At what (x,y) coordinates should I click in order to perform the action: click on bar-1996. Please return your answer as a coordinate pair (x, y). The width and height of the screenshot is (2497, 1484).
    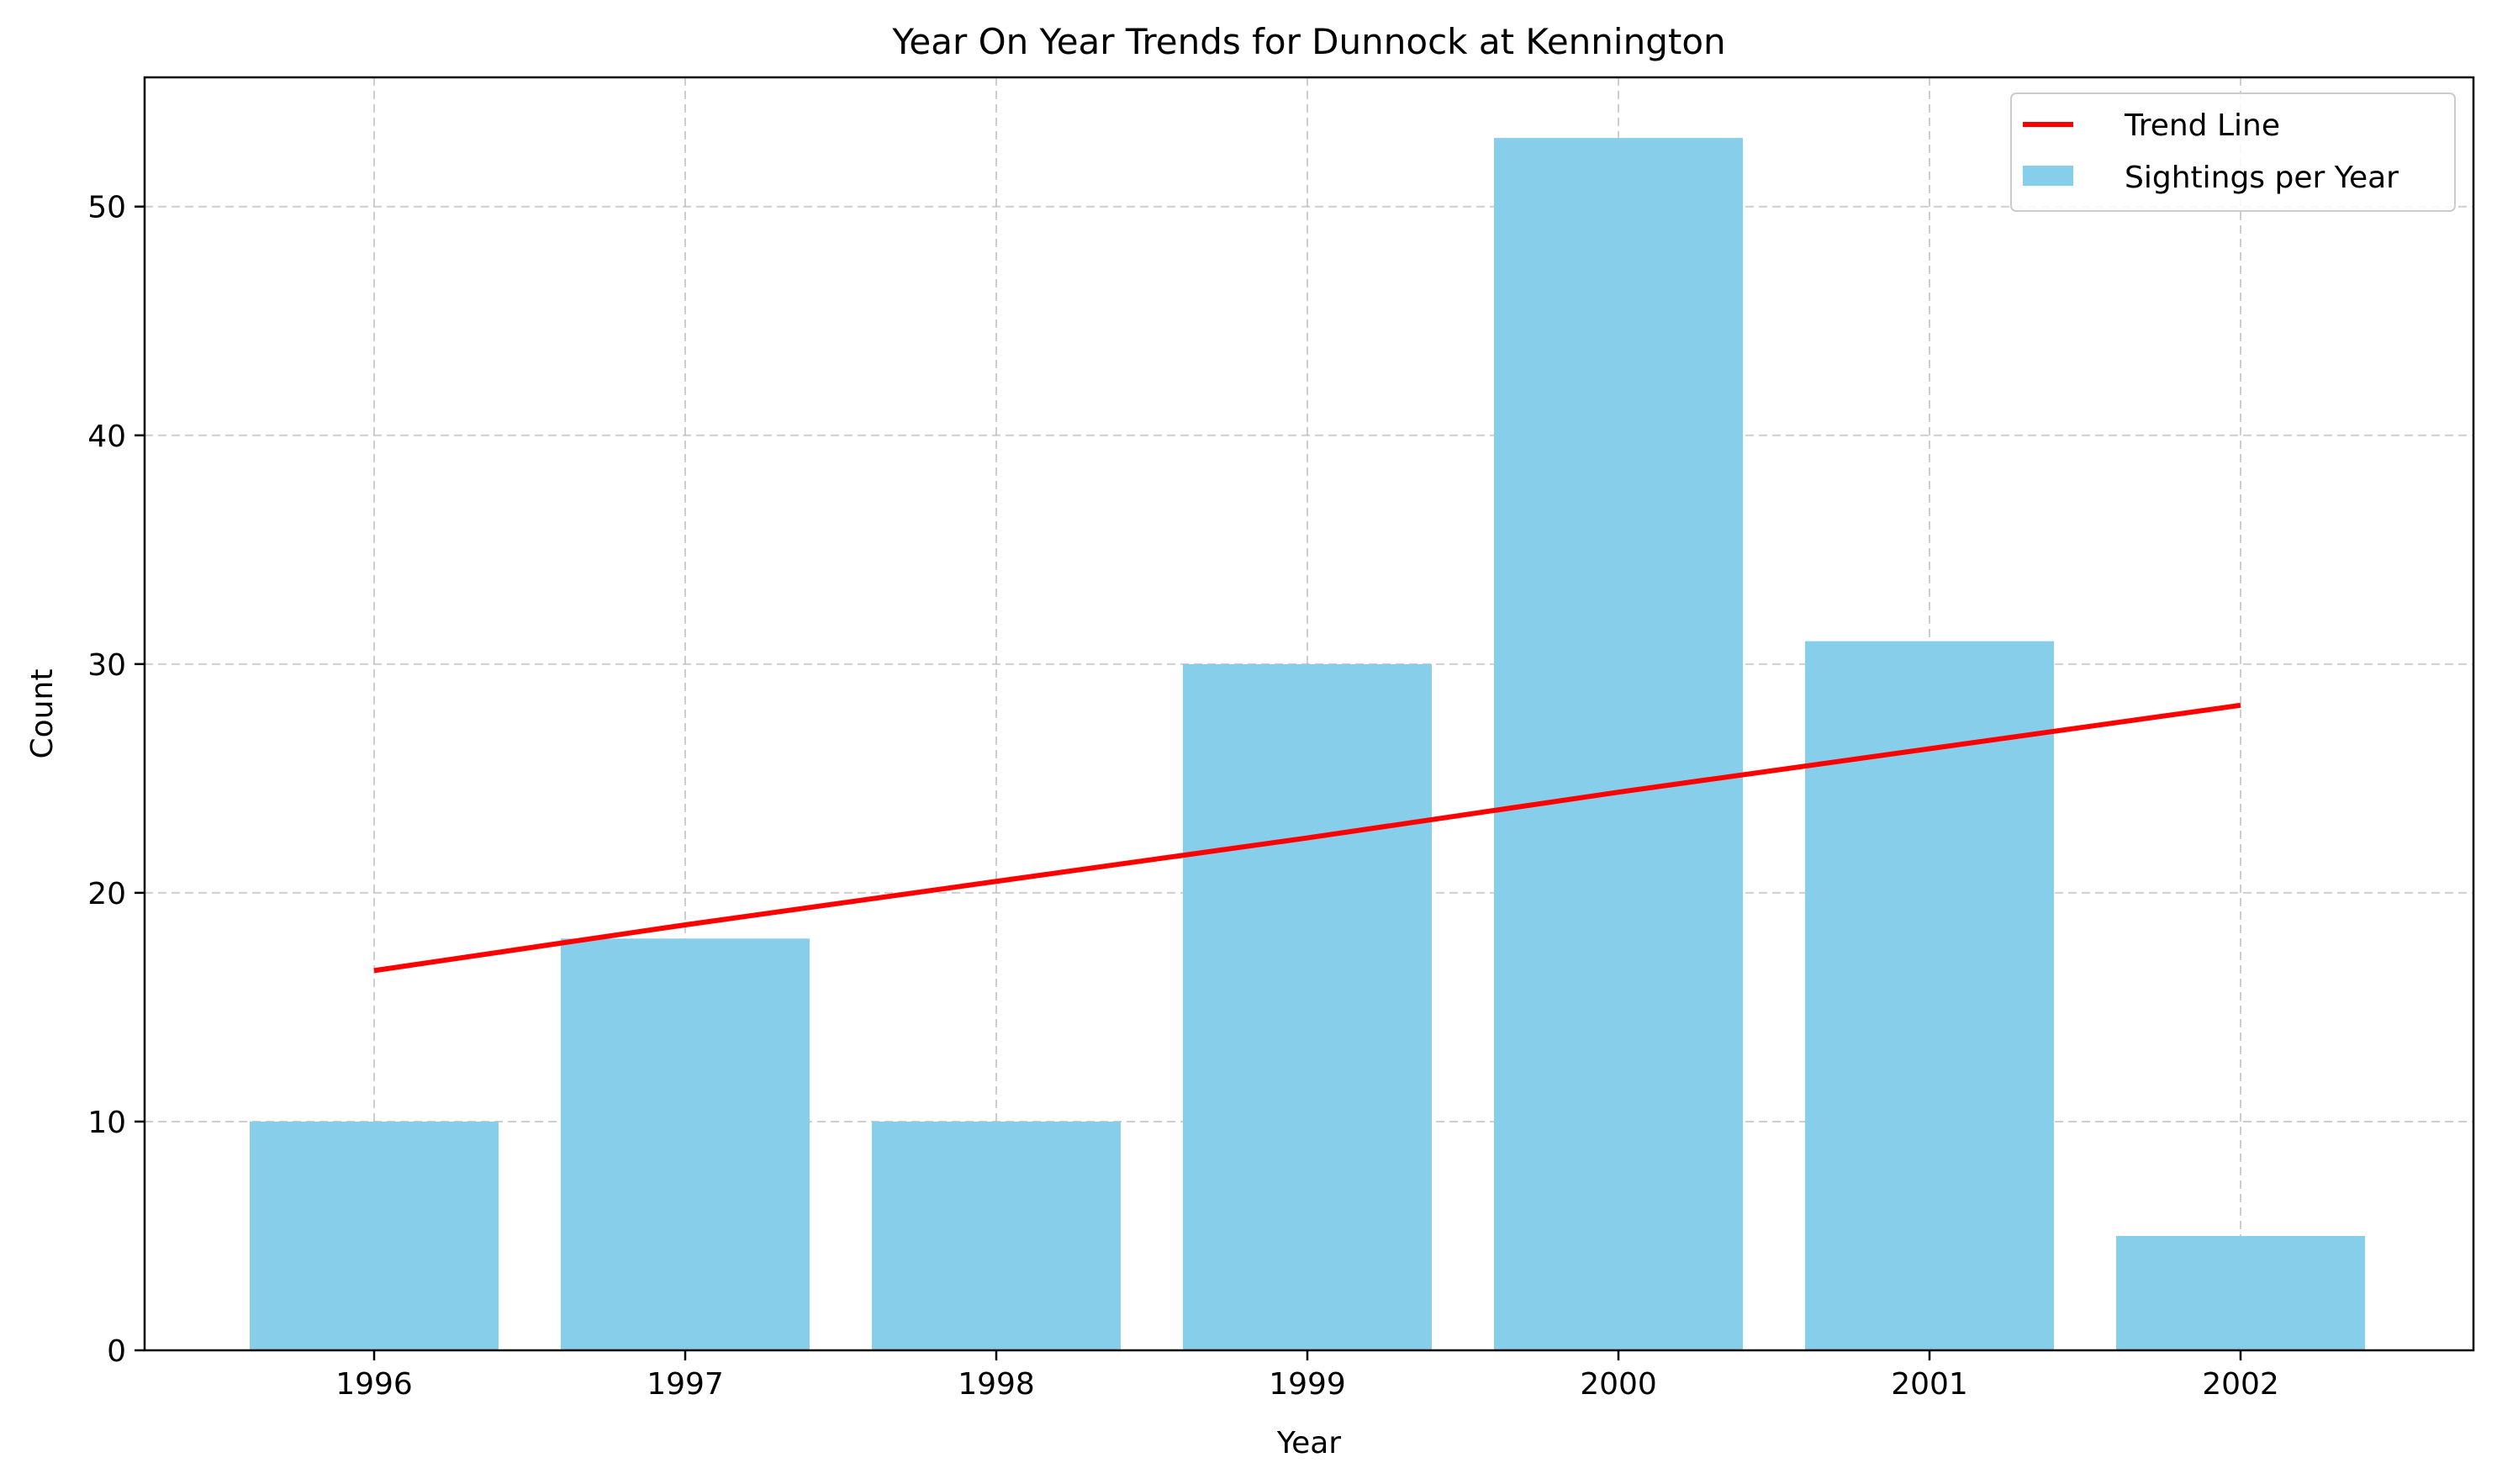
    Looking at the image, I should click on (374, 1235).